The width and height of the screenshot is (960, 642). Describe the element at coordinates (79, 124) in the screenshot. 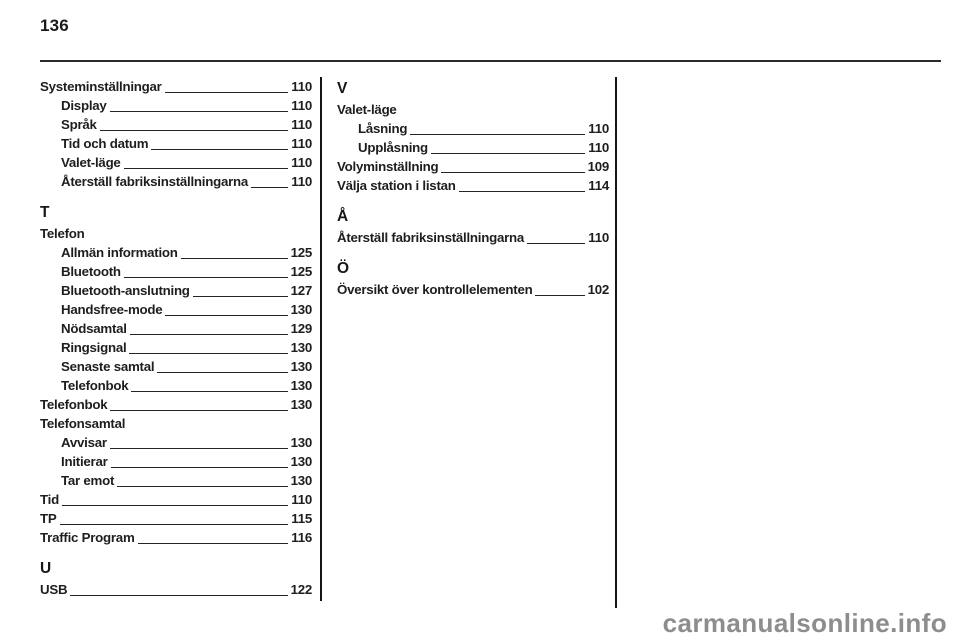

I see `index-entry-label: Språk` at that location.